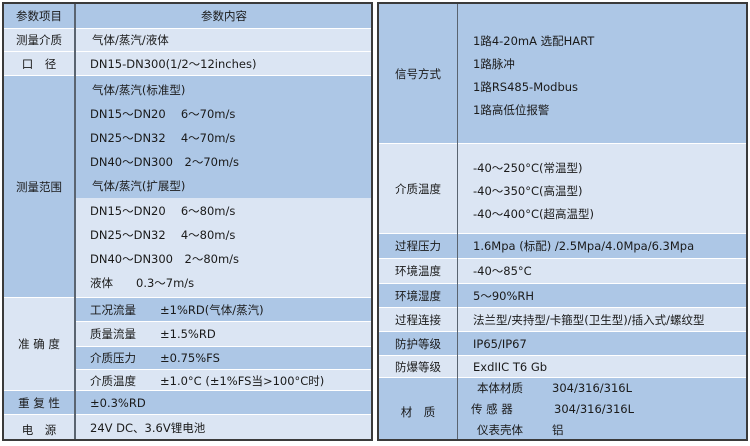 Image resolution: width=750 pixels, height=446 pixels. What do you see at coordinates (222, 334) in the screenshot?
I see `accuracy-row: 质量流量 ±1.5%RD` at bounding box center [222, 334].